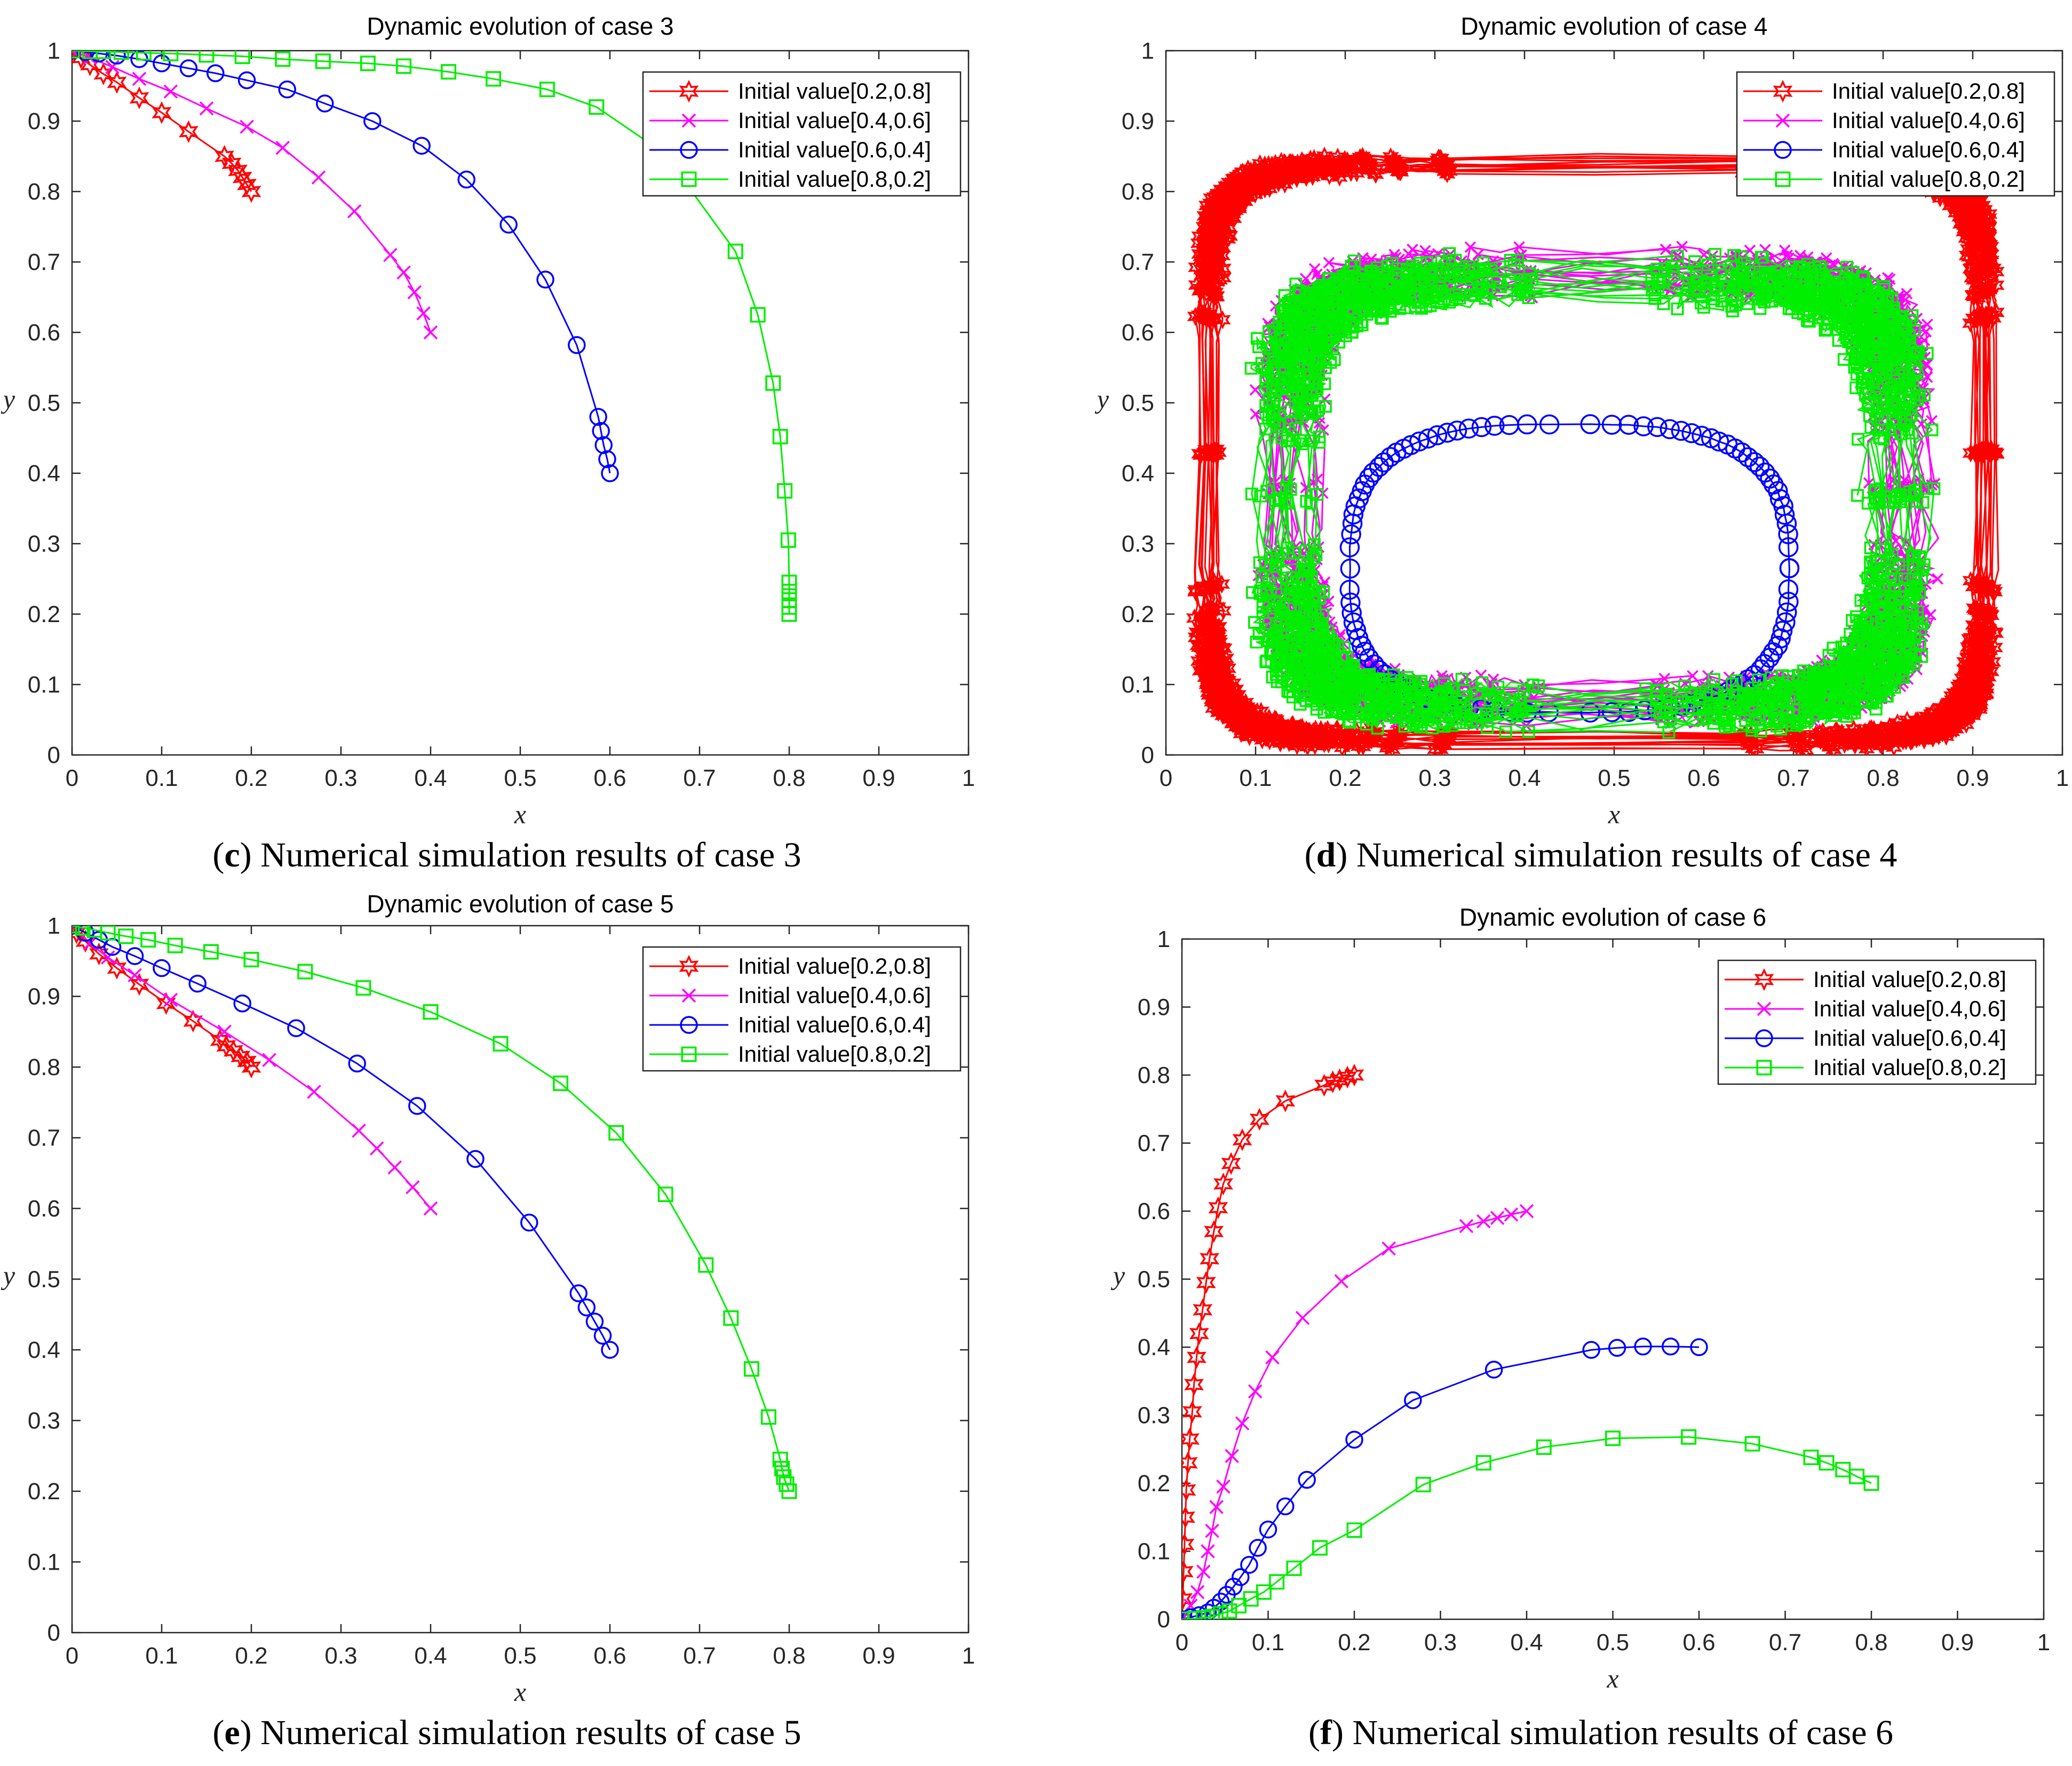 This screenshot has height=1766, width=2072. What do you see at coordinates (53, 755) in the screenshot?
I see `y-tick-label: 0` at bounding box center [53, 755].